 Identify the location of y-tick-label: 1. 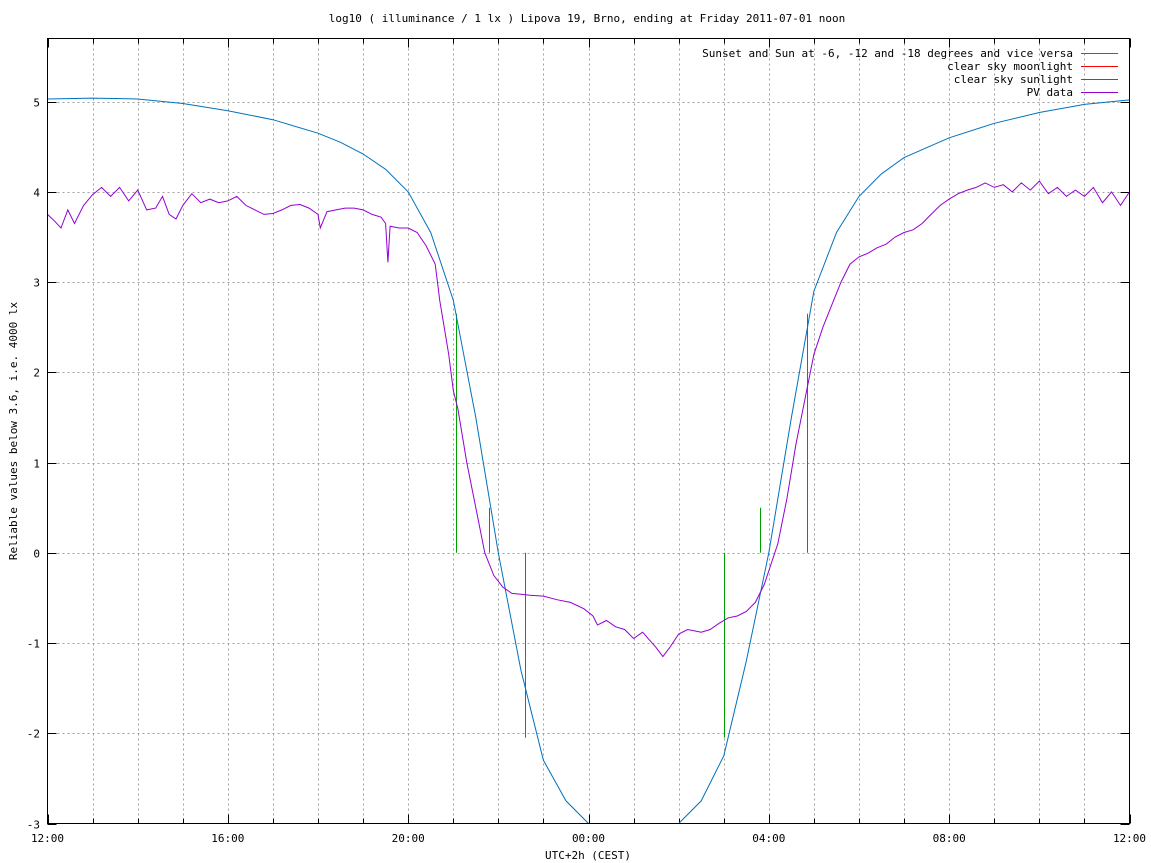
(36, 464).